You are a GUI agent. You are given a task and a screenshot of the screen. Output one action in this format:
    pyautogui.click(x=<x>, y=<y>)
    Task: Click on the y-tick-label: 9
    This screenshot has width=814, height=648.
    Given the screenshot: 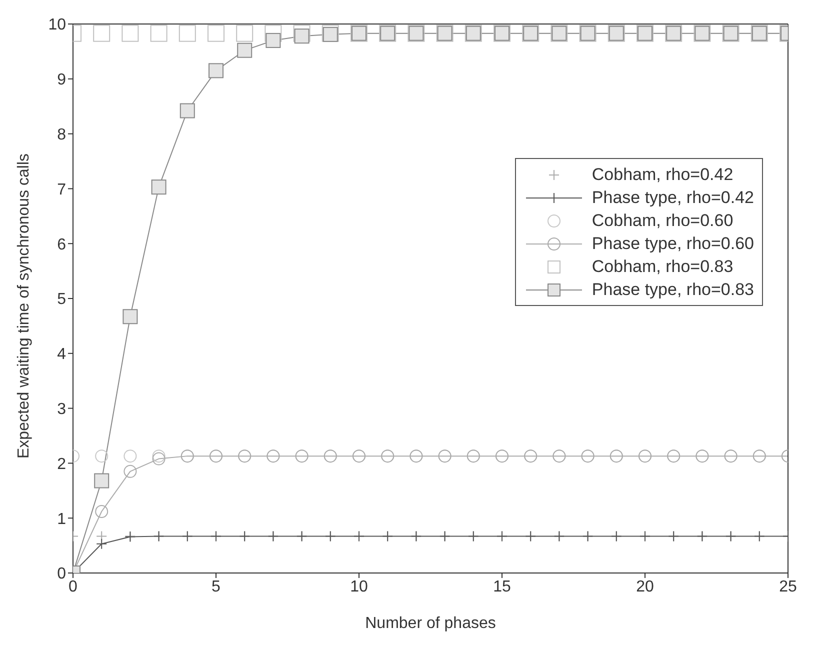 What is the action you would take?
    pyautogui.click(x=61, y=80)
    